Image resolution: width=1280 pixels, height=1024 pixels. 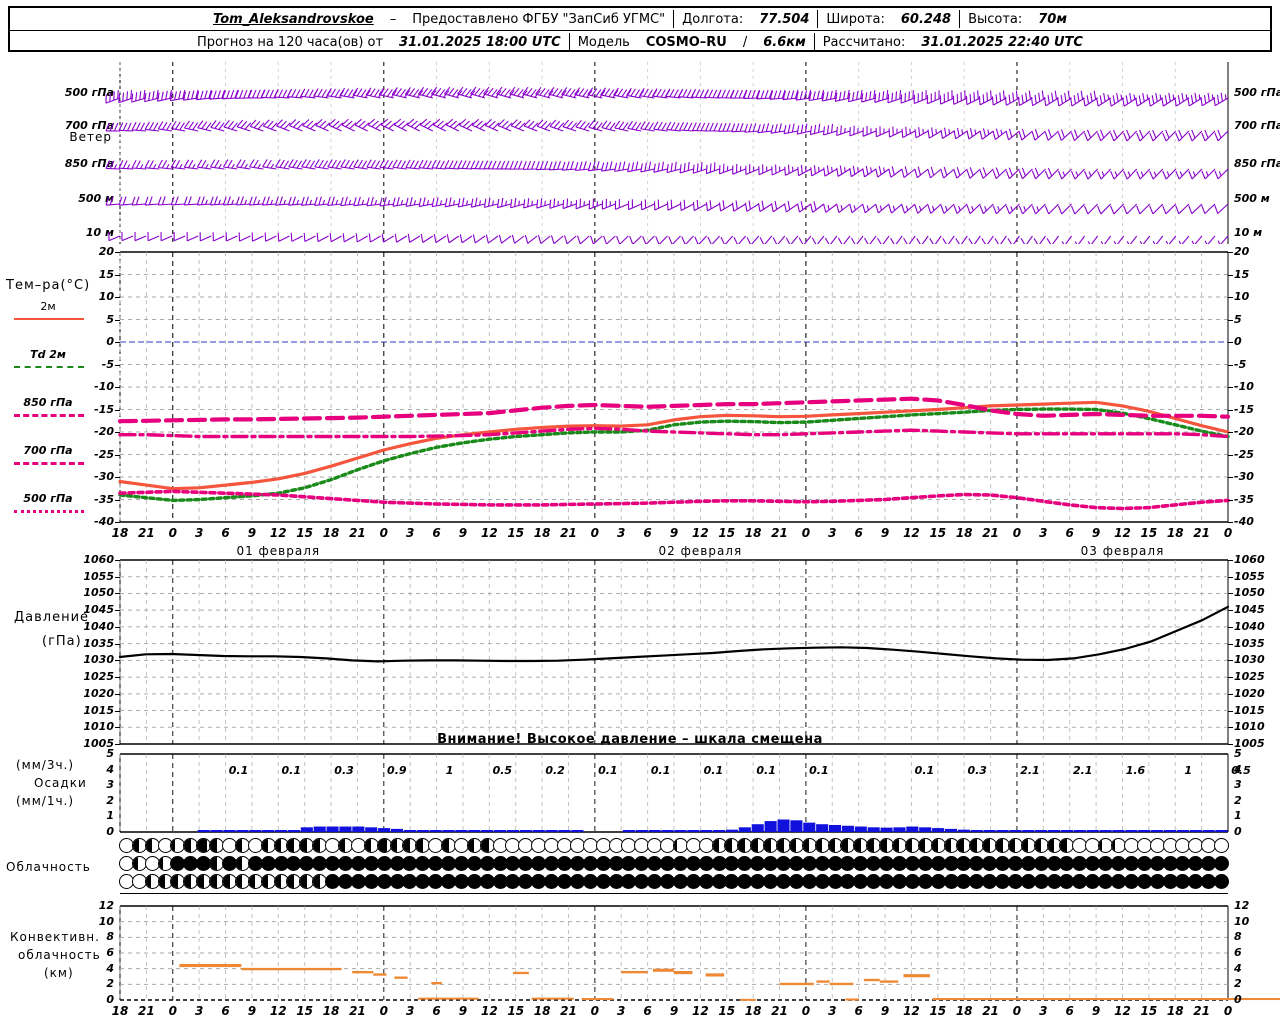 What do you see at coordinates (964, 1011) in the screenshot?
I see `time-label-bottom-32: 18` at bounding box center [964, 1011].